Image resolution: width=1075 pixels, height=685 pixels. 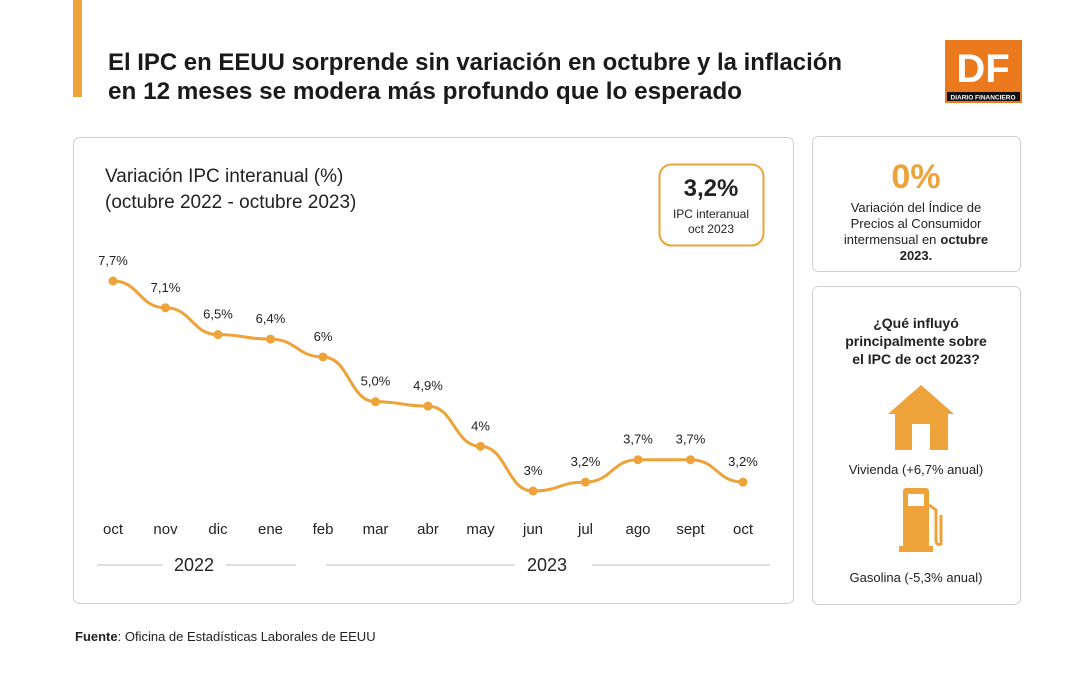 What do you see at coordinates (428, 529) in the screenshot?
I see `x-tick-label: abr` at bounding box center [428, 529].